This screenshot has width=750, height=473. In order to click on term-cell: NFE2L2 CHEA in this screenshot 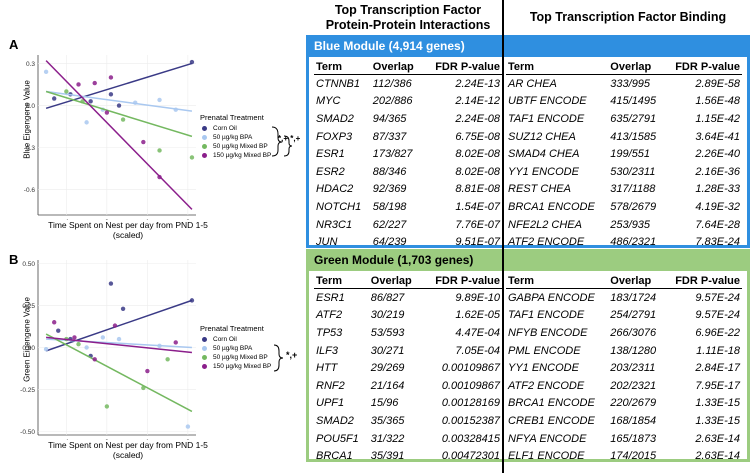, I will do `click(545, 224)`.